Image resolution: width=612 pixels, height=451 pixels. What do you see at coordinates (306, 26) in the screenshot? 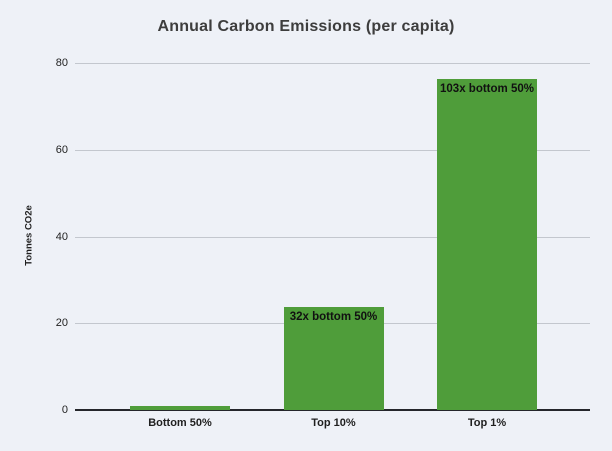
I see `chart-title: Annual Carbon Emissions (per capita)` at bounding box center [306, 26].